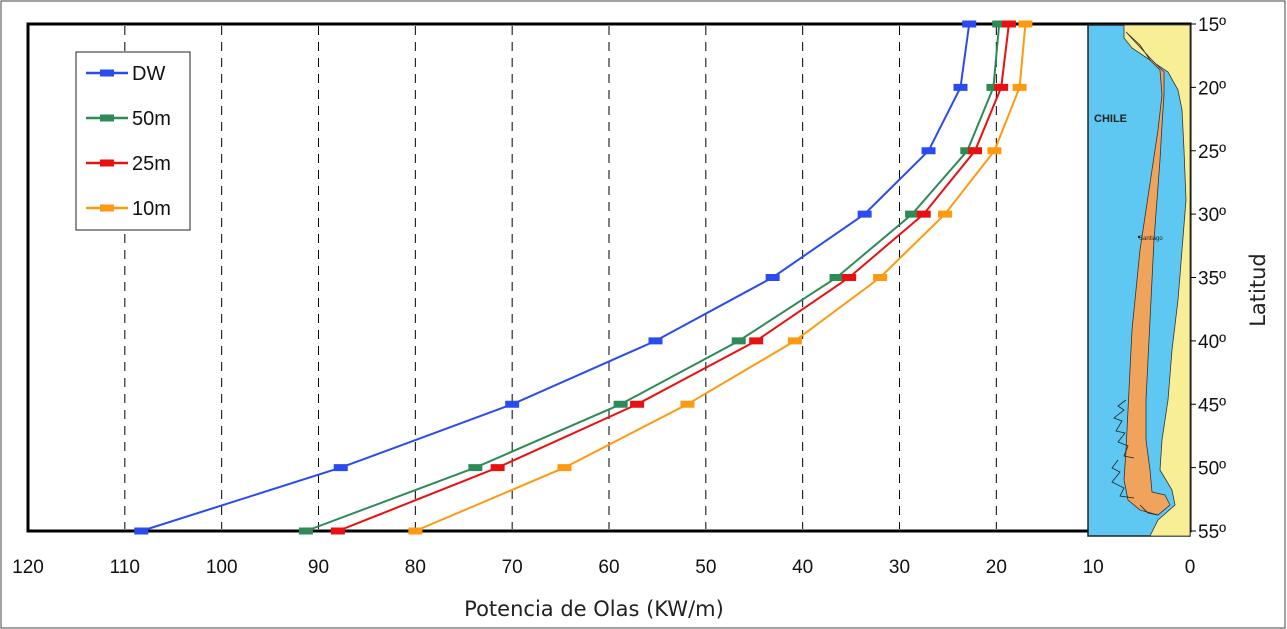  Describe the element at coordinates (1258, 290) in the screenshot. I see `y-axis-title: Latitud` at that location.